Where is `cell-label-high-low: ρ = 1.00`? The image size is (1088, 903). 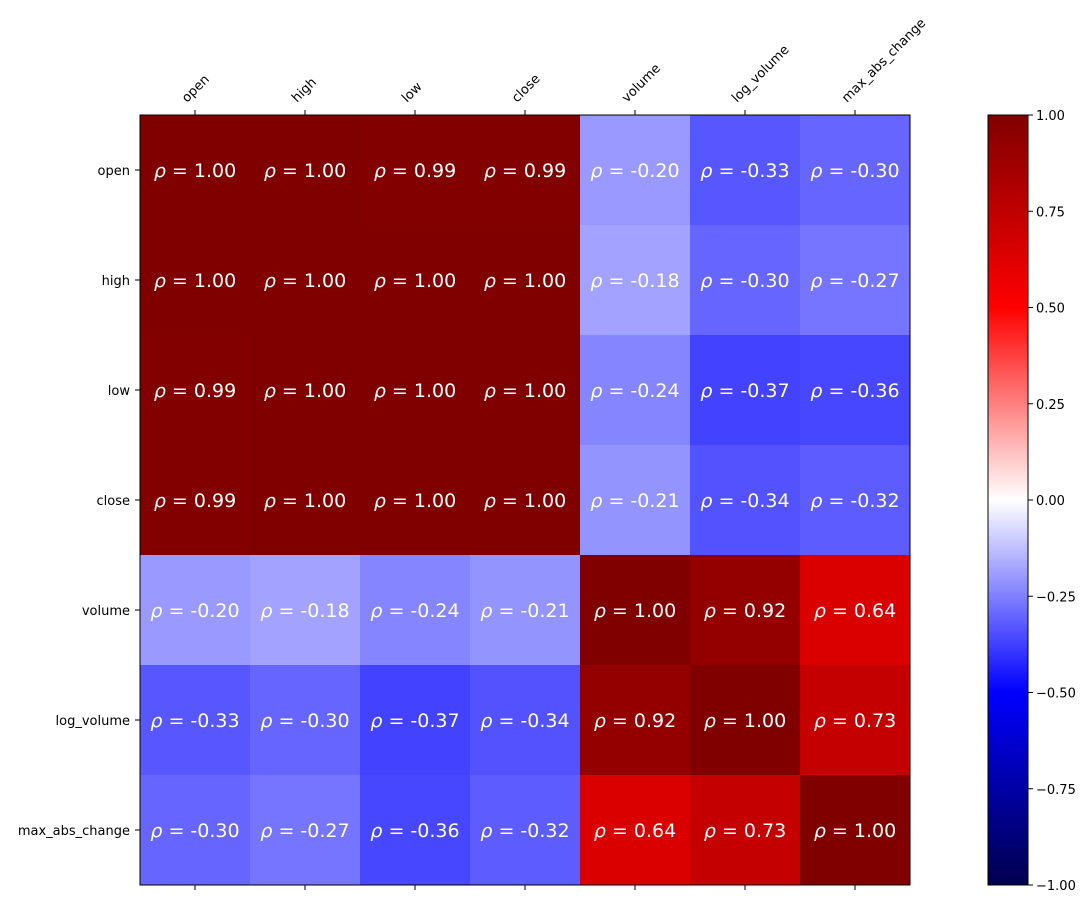
cell-label-high-low: ρ = 1.00 is located at coordinates (415, 281).